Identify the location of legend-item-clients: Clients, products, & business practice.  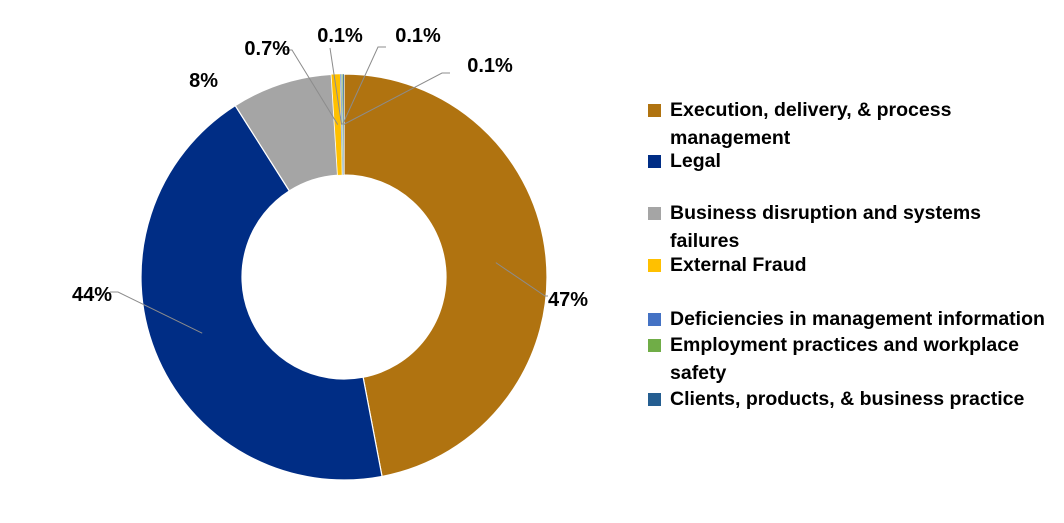
(848, 399).